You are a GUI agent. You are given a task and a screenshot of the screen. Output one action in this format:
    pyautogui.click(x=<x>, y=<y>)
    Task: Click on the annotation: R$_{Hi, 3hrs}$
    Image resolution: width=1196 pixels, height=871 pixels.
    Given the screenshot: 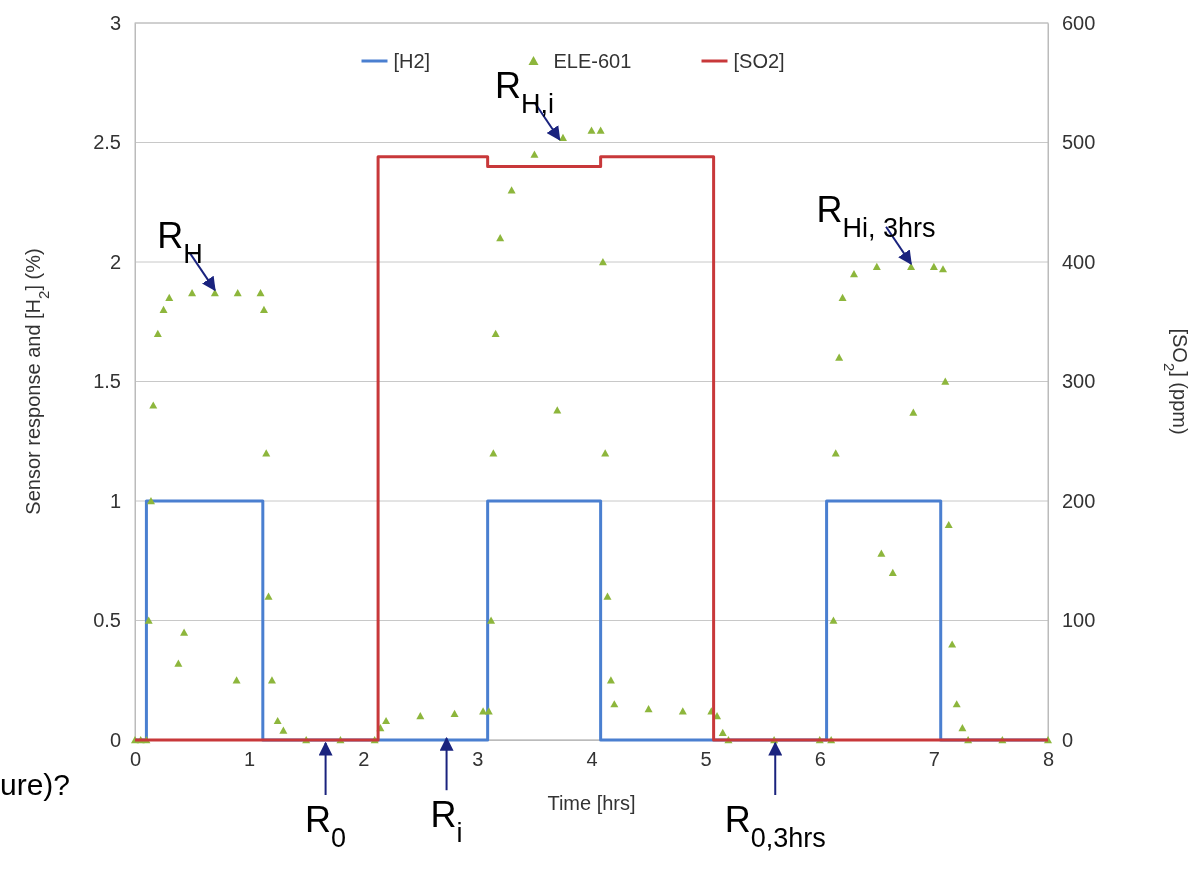 What is the action you would take?
    pyautogui.click(x=876, y=215)
    